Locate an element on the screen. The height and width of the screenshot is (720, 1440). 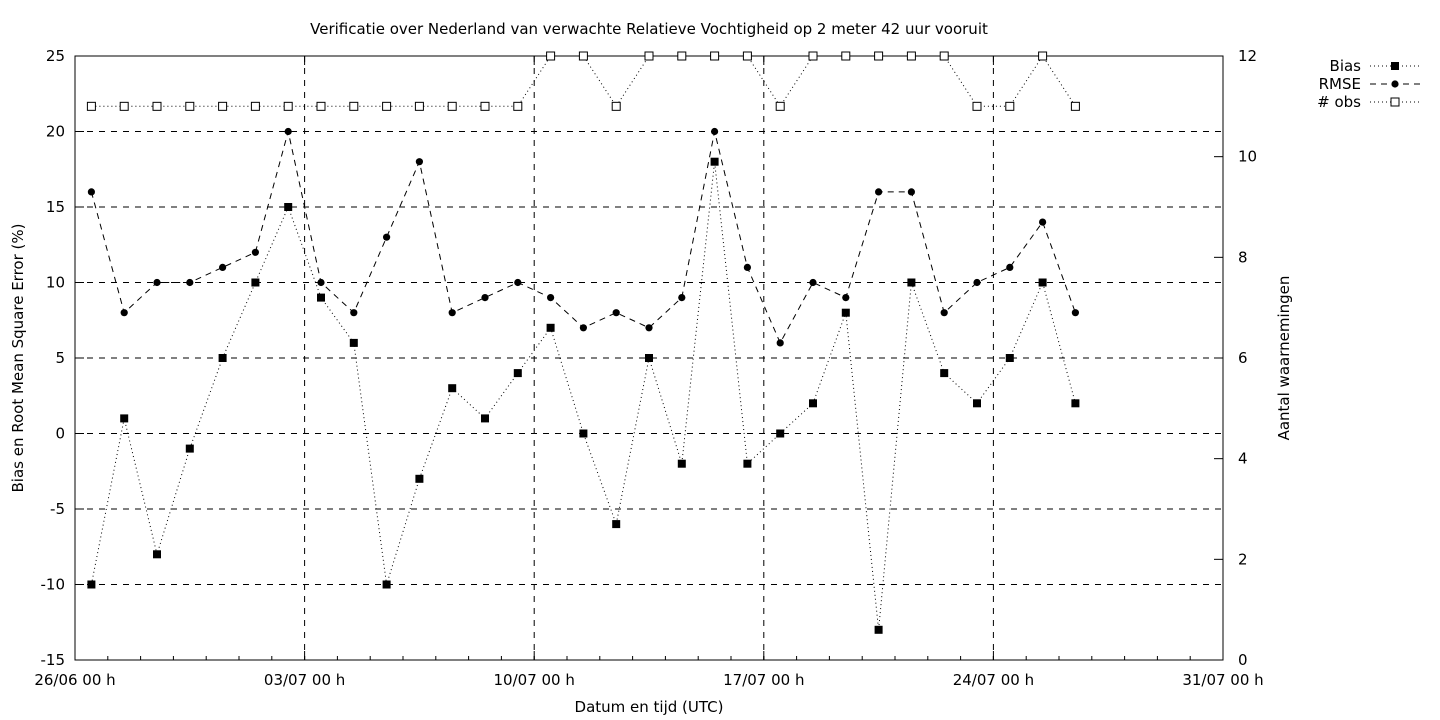
y2-tick-label: 2 is located at coordinates (1243, 559).